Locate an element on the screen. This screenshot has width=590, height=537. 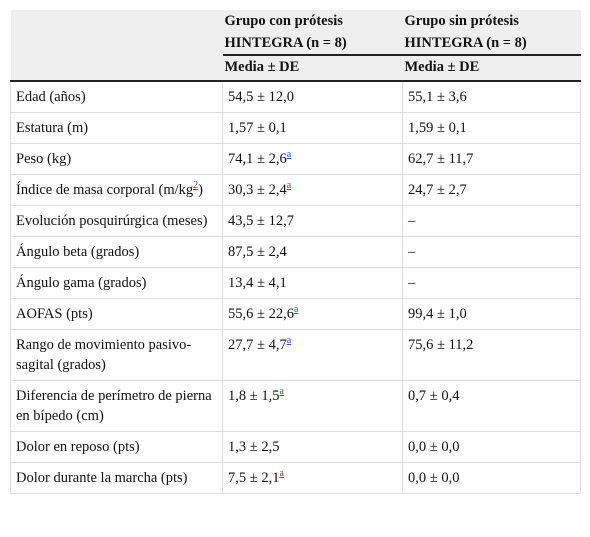
row-label: Ángulo beta (grados) is located at coordinates (116, 252).